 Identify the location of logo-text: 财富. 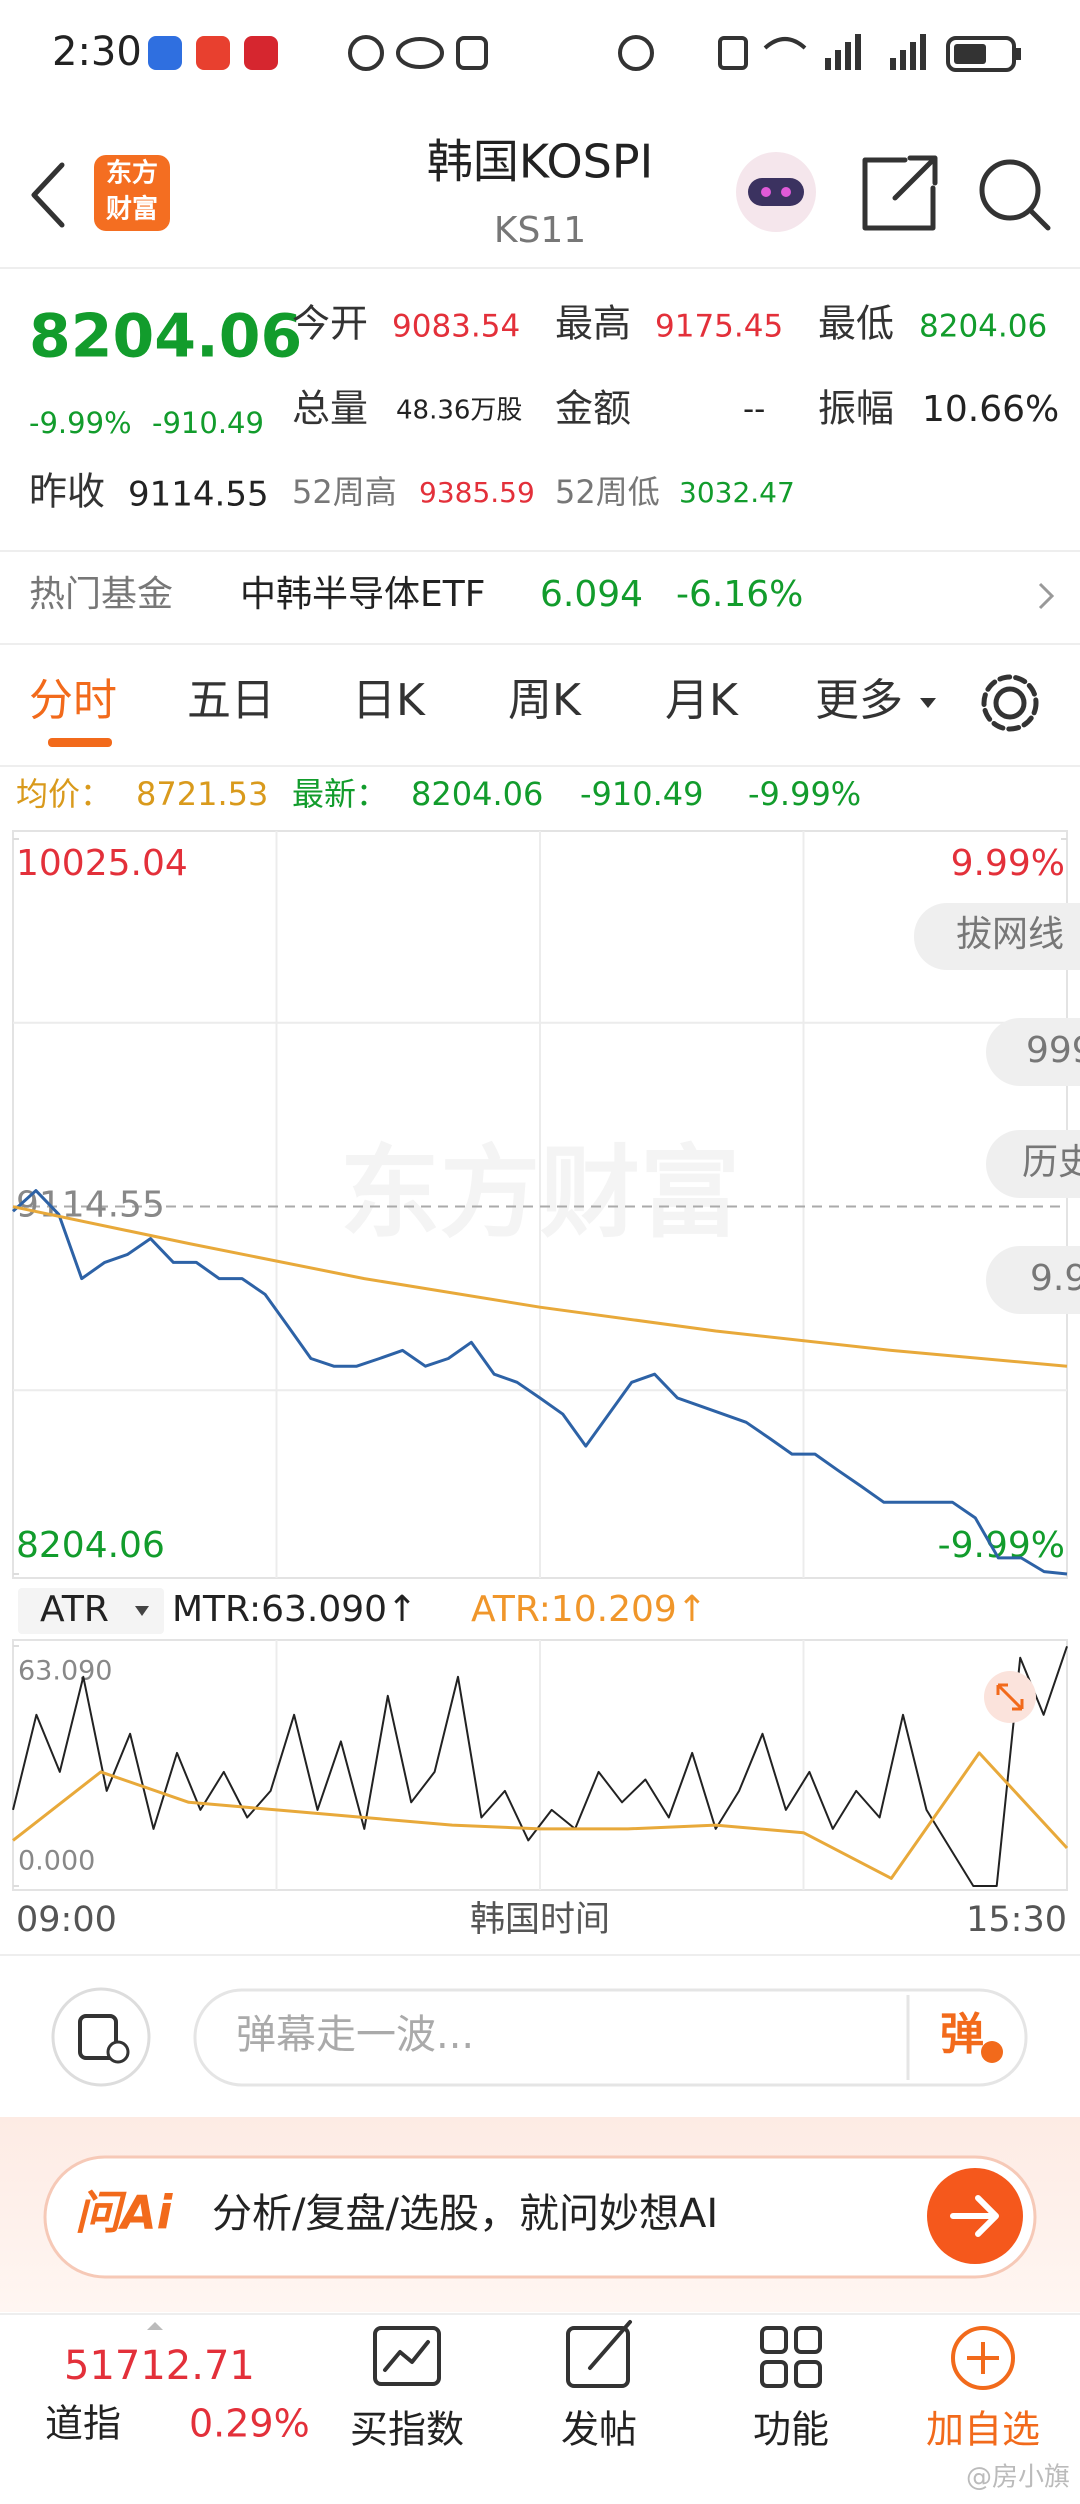
(132, 209).